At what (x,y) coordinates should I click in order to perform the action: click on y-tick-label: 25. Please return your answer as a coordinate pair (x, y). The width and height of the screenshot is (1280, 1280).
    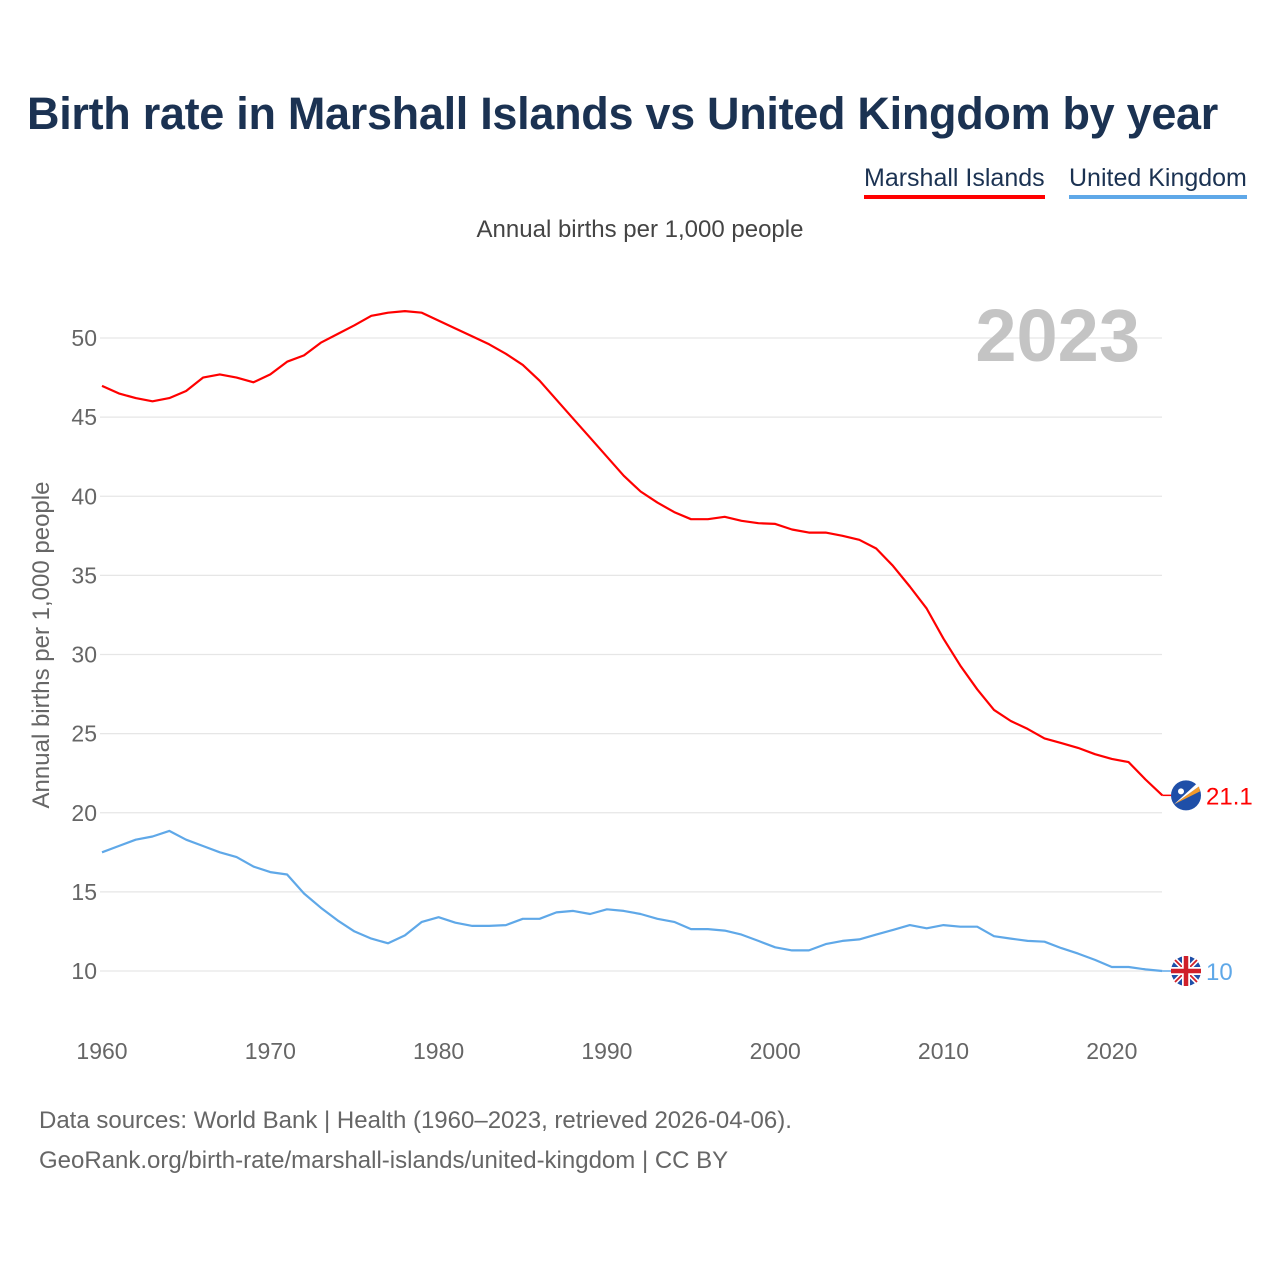
    Looking at the image, I should click on (84, 734).